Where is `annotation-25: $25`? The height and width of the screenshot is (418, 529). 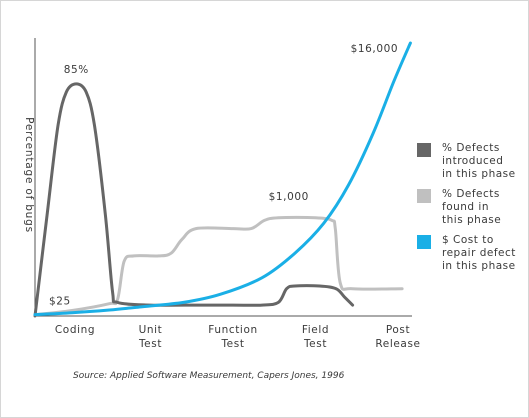
annotation-25: $25 is located at coordinates (60, 302).